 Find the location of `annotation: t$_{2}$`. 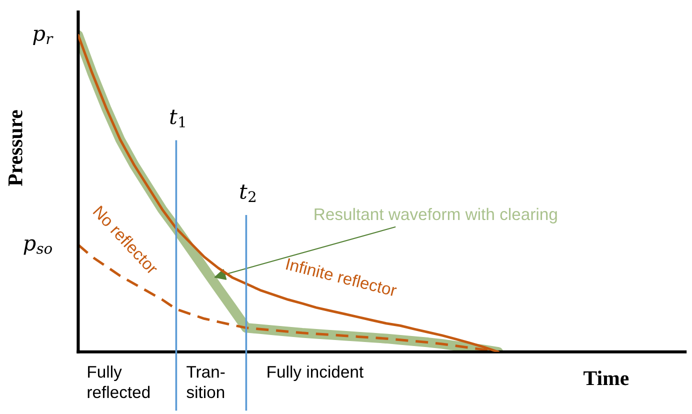

annotation: t$_{2}$ is located at coordinates (248, 193).